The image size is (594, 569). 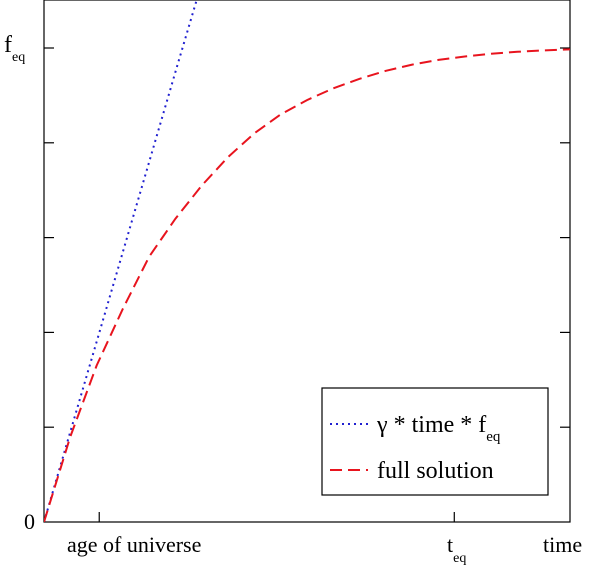 I want to click on x-tick-label-age: age of universe, so click(x=134, y=544).